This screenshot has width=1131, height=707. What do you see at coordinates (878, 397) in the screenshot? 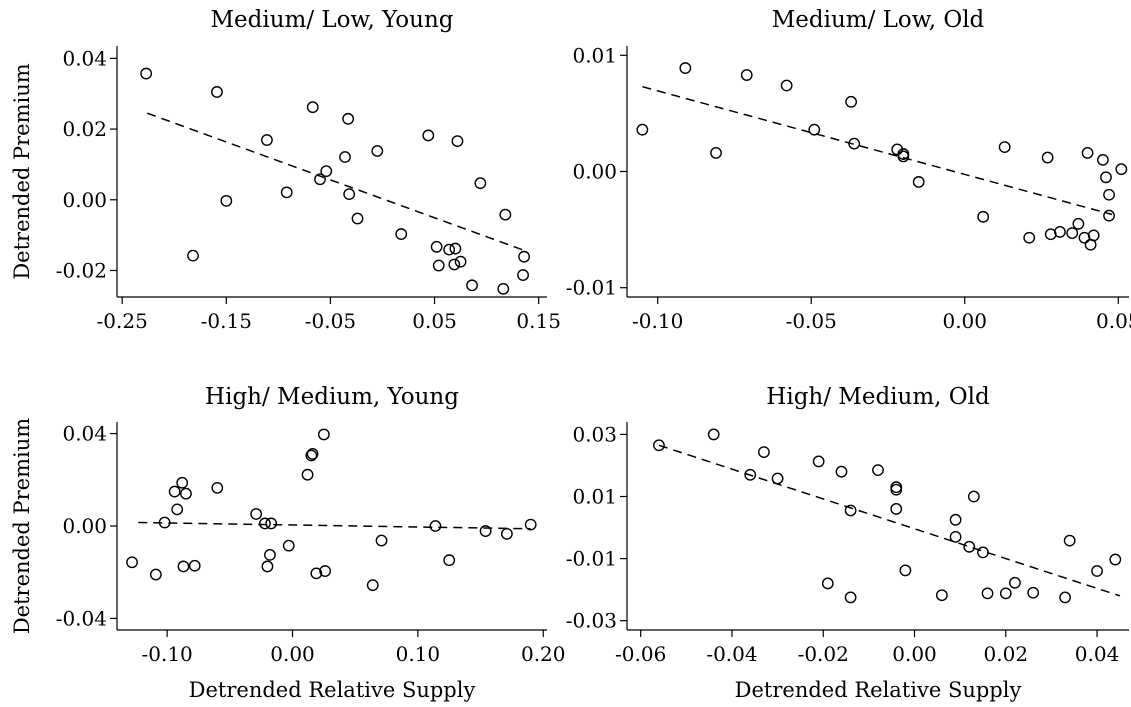
I see `panel-title: High/ Medium, Old` at bounding box center [878, 397].